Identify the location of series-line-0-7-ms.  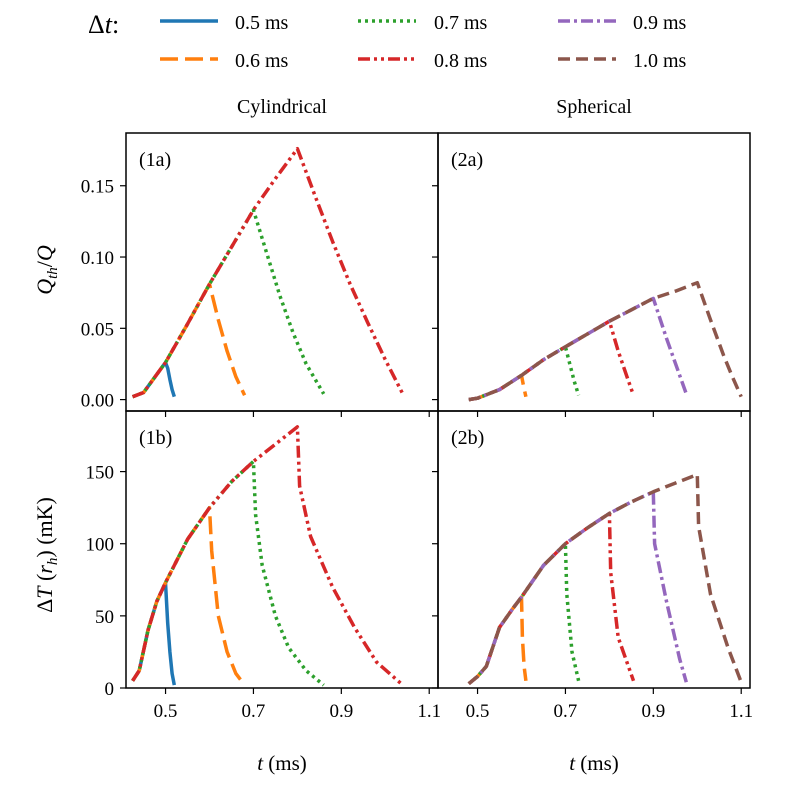
(524, 613).